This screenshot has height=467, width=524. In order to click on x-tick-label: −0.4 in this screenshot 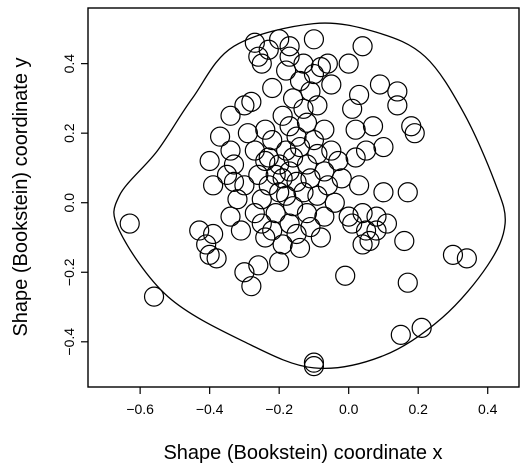, I will do `click(210, 409)`.